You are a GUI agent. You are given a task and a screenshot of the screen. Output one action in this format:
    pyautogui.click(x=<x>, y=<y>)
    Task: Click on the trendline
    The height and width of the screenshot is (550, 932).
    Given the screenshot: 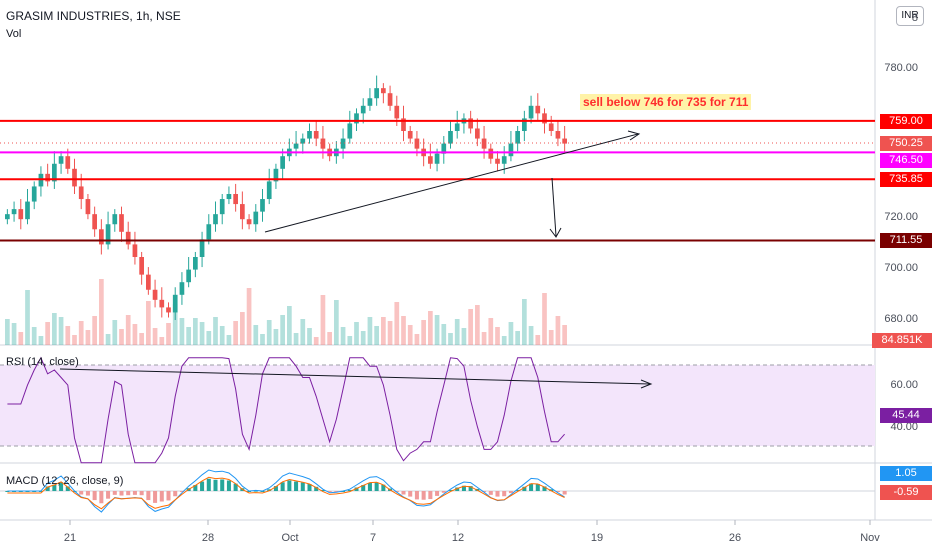 What is the action you would take?
    pyautogui.click(x=451, y=183)
    